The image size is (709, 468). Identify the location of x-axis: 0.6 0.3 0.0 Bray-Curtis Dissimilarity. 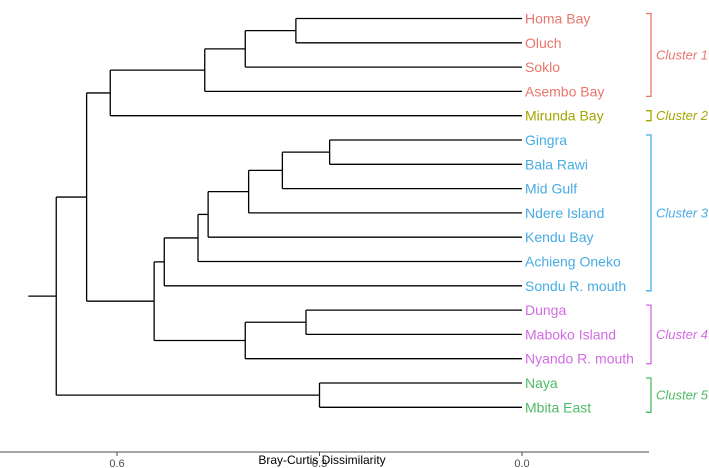
(324, 459).